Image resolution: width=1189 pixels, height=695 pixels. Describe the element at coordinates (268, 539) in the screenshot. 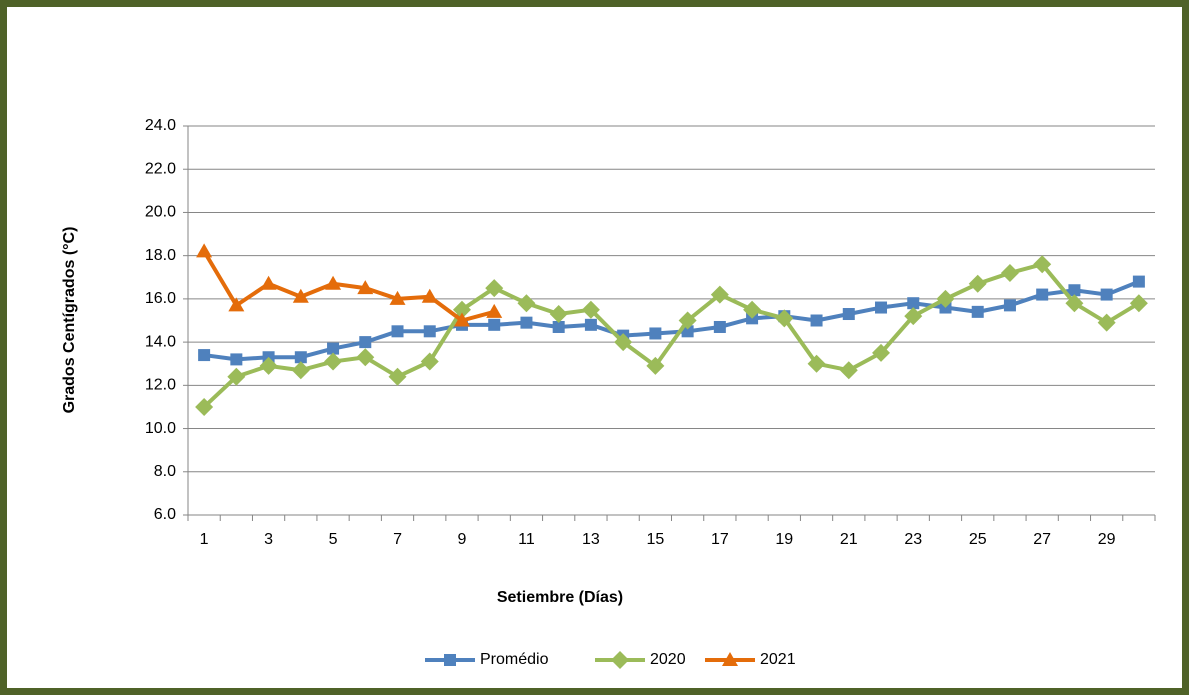

I see `x-tick-label: 3` at that location.